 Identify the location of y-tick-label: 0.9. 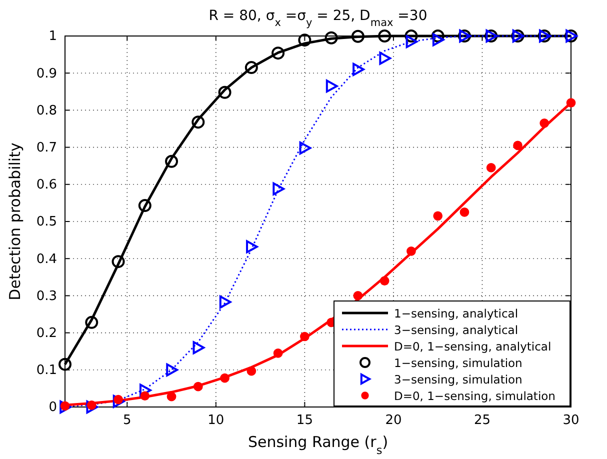
(46, 74).